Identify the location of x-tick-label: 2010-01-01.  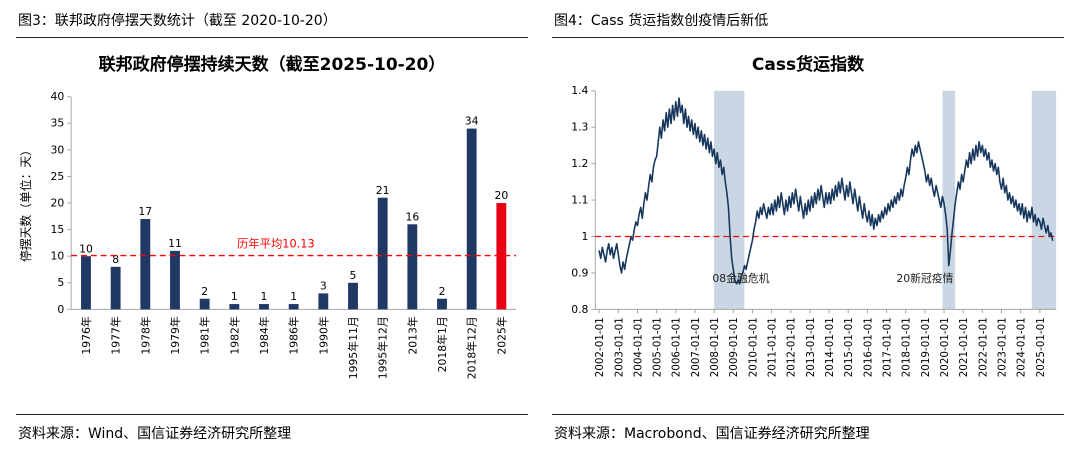
(753, 347).